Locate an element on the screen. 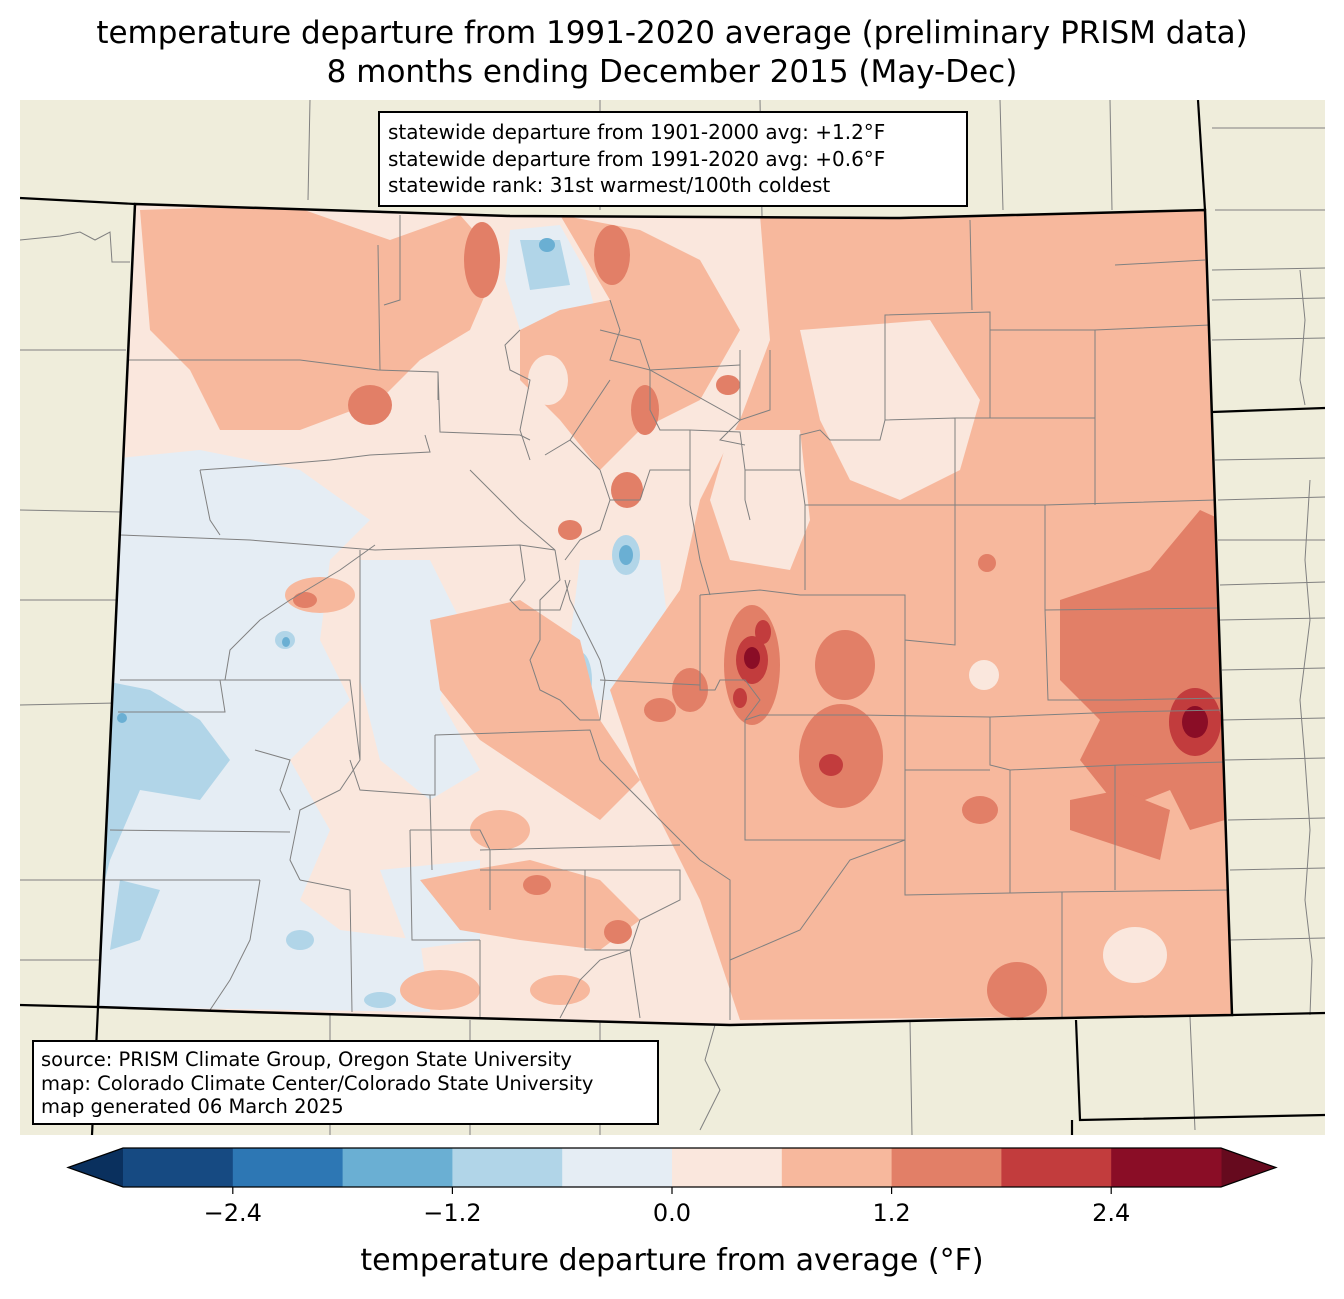  colorbar-tick-label: 1.2 is located at coordinates (892, 1213).